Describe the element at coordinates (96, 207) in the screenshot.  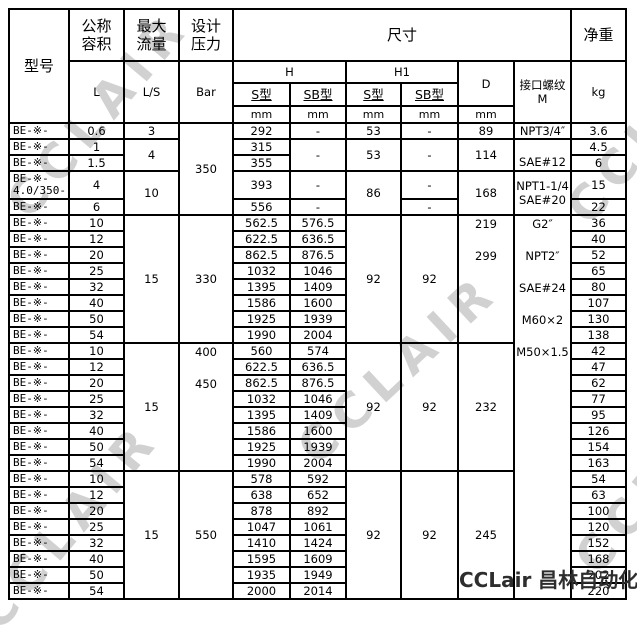
I see `table-cell: 6` at that location.